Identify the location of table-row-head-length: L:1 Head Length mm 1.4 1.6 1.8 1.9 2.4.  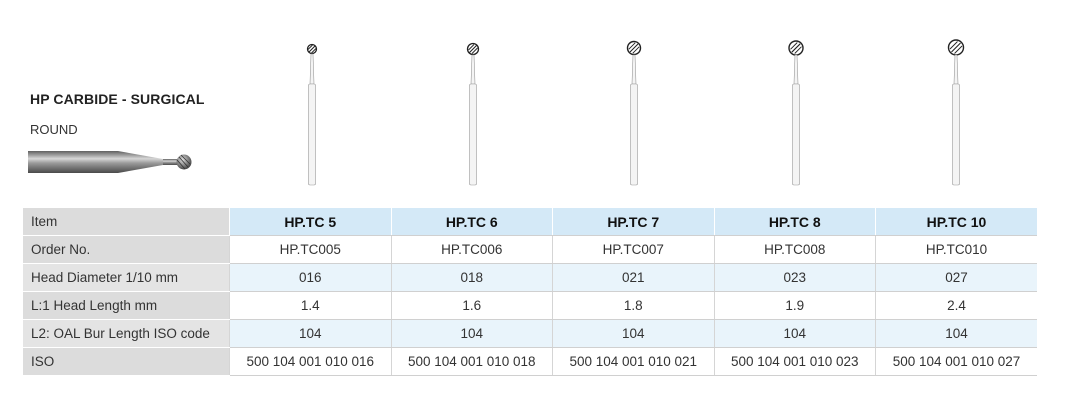
(530, 305).